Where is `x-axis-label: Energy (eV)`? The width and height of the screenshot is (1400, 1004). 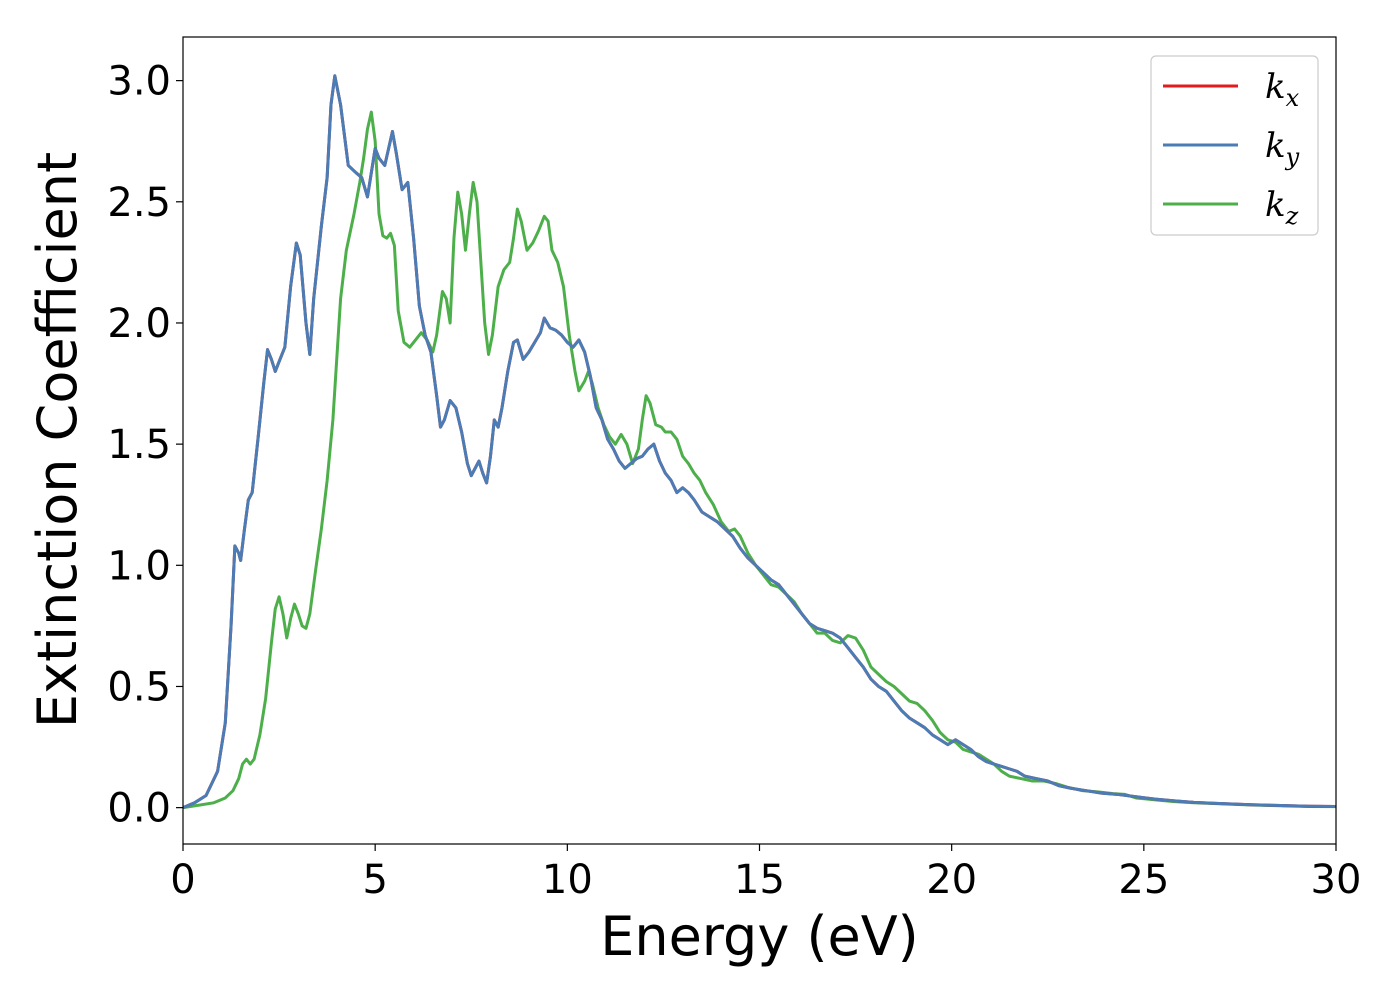 x-axis-label: Energy (eV) is located at coordinates (759, 936).